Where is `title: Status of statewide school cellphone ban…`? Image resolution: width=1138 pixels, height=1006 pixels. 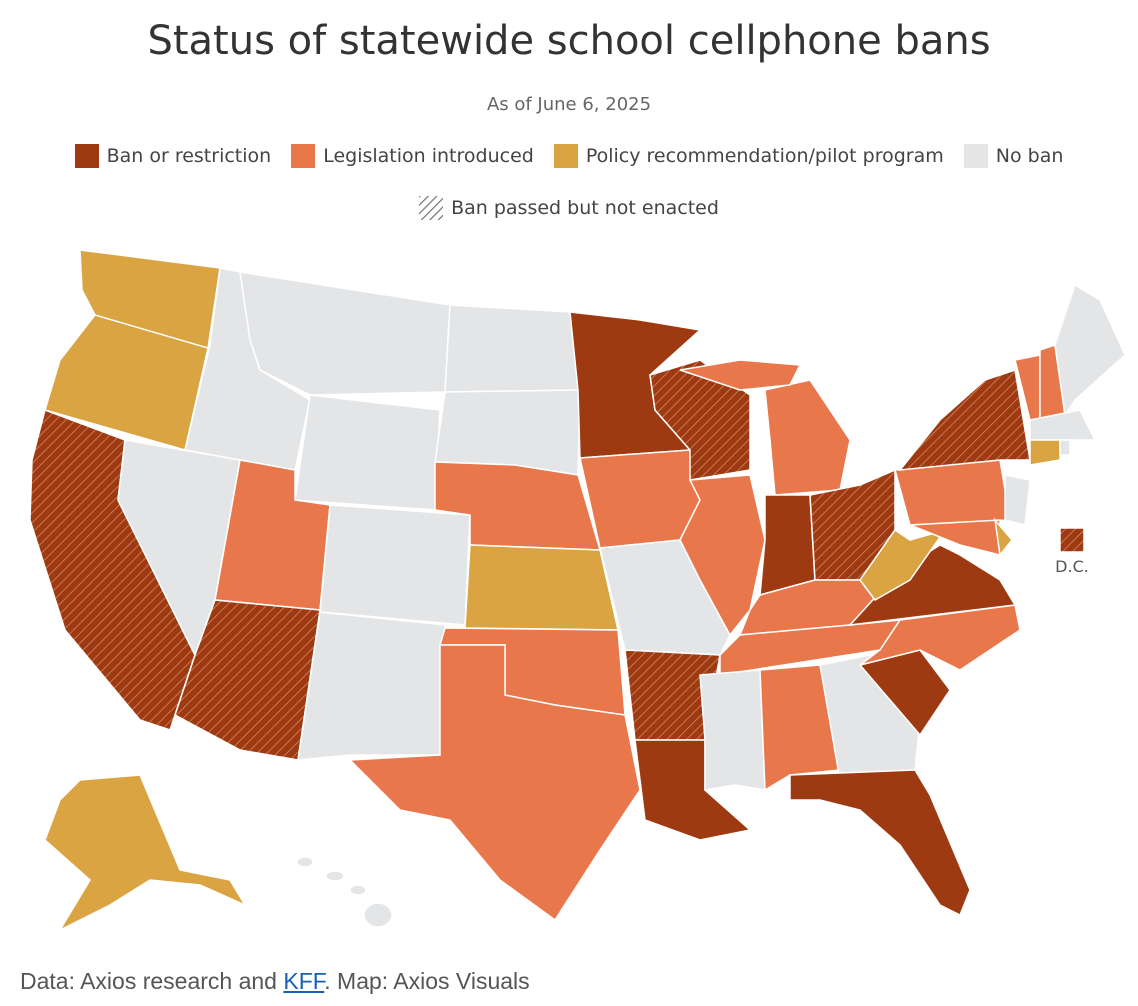
title: Status of statewide school cellphone ban… is located at coordinates (569, 41).